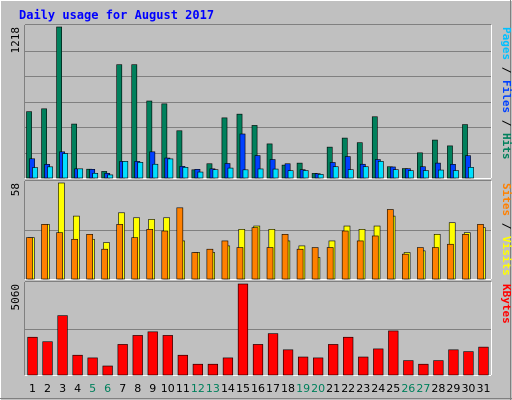 This screenshot has width=512, height=400. Describe the element at coordinates (506, 93) in the screenshot. I see `panel-hits-side-legend: Pages / Files / Hits` at that location.